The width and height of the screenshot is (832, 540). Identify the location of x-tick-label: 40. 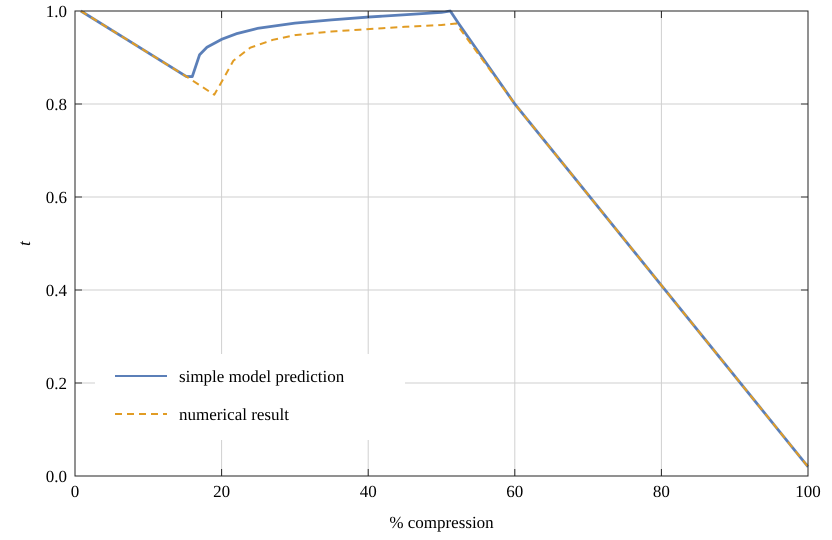
(368, 491).